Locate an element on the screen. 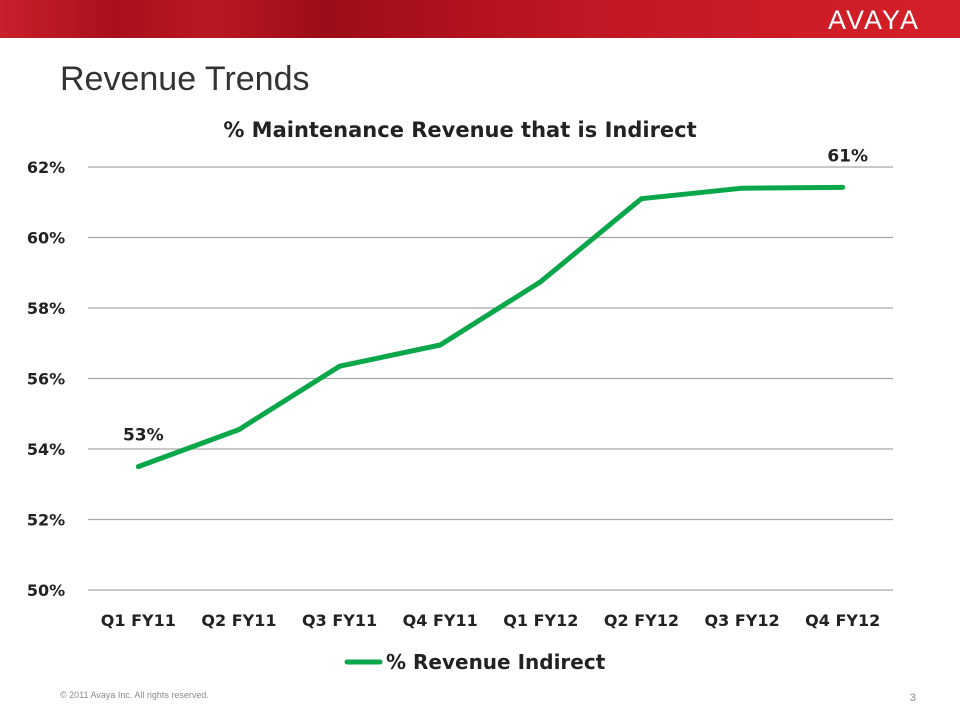 This screenshot has height=720, width=960. x-tick-label: Q2 FY12 is located at coordinates (641, 620).